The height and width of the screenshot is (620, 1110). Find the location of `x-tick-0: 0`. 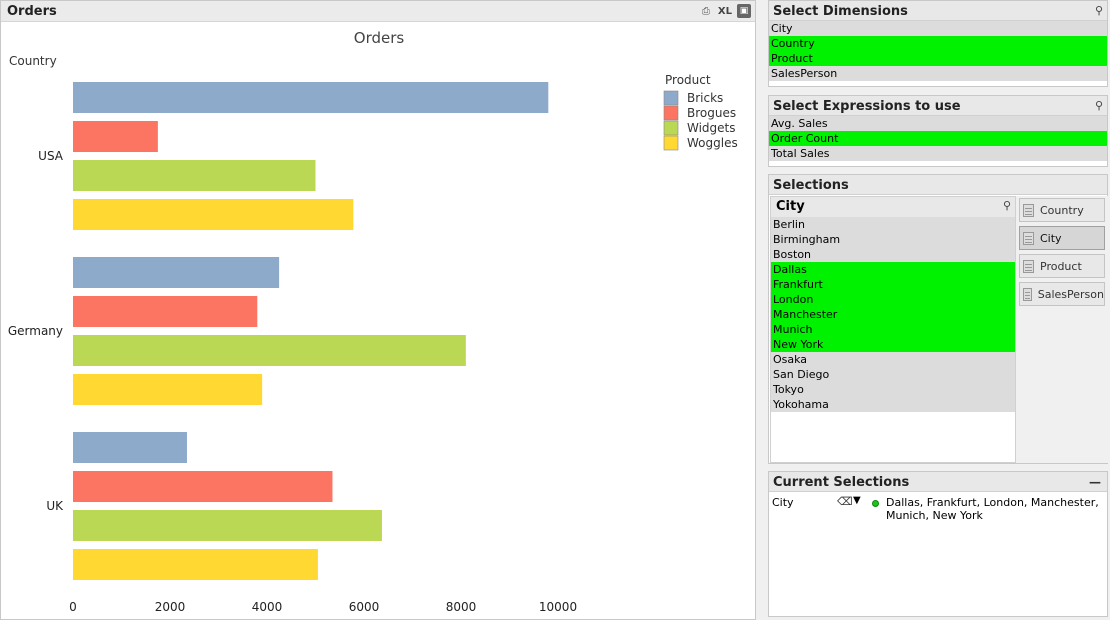

x-tick-0: 0 is located at coordinates (73, 607).